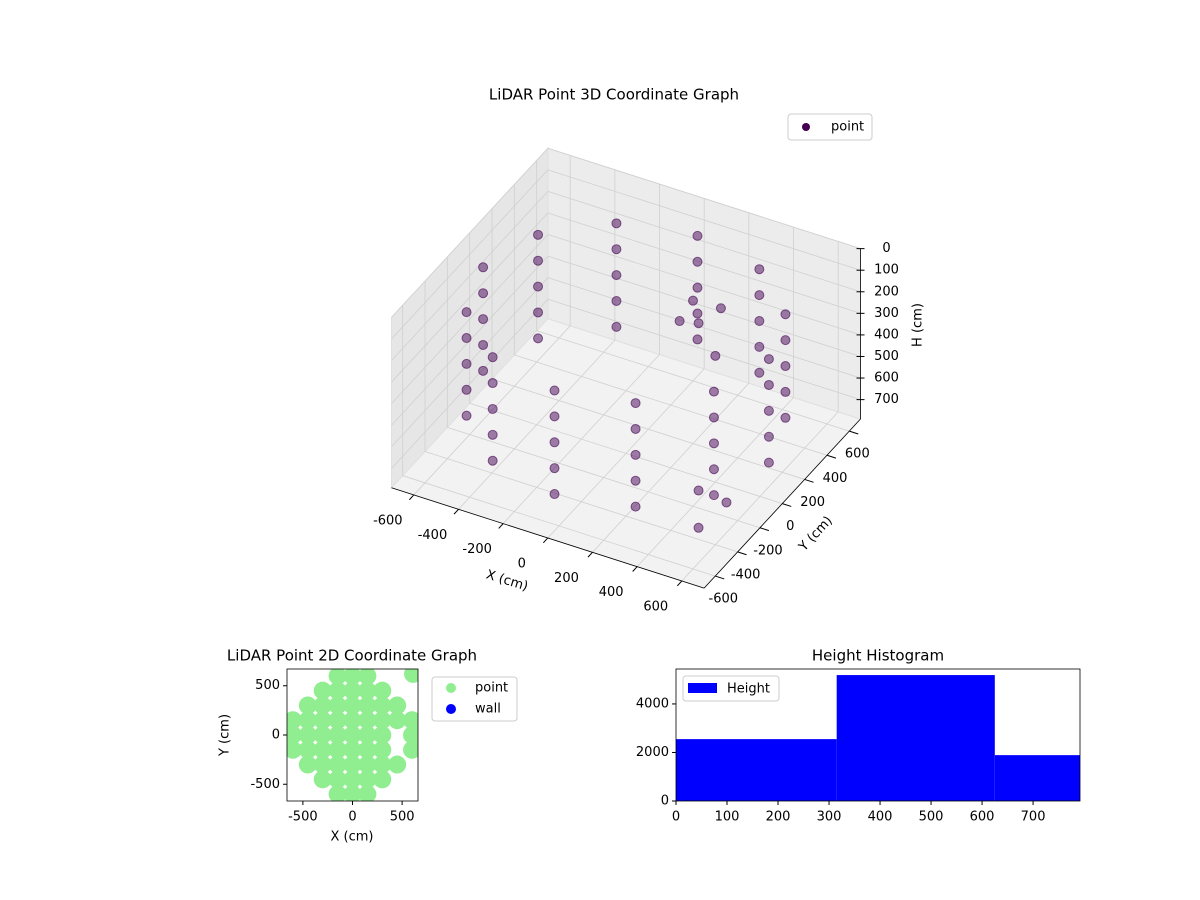  Describe the element at coordinates (635, 569) in the screenshot. I see `x-tick` at that location.